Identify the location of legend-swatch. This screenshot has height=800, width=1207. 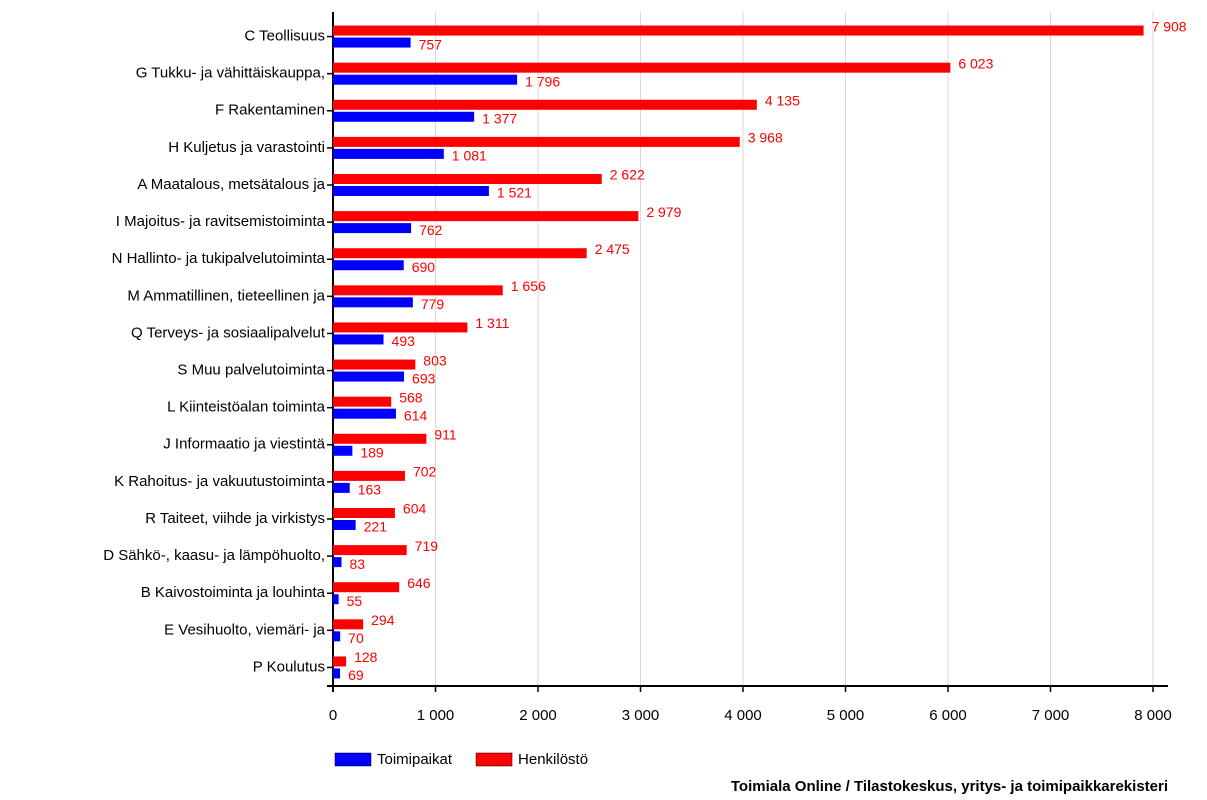
(494, 759).